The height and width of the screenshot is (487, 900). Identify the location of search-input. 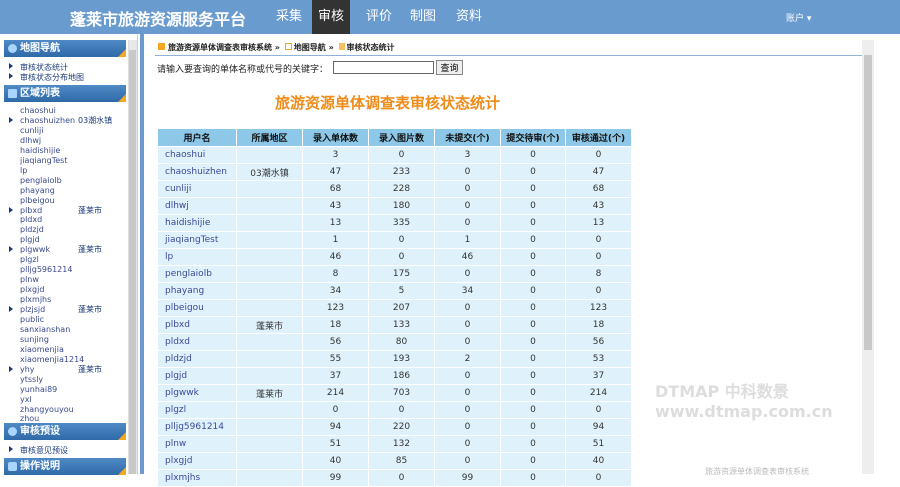
(383, 67).